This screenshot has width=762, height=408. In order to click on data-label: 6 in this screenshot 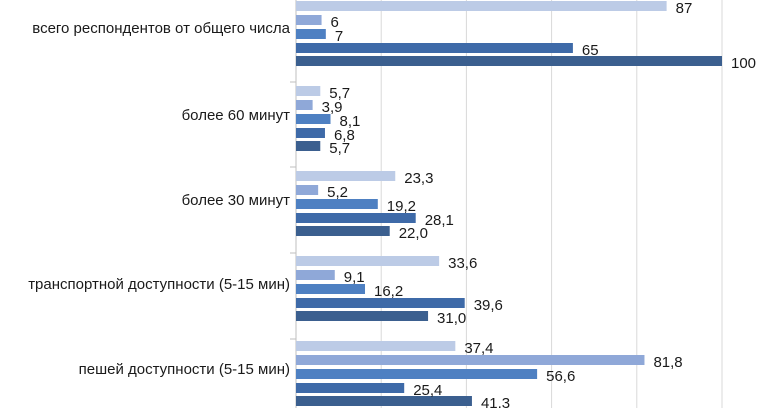, I will do `click(335, 22)`.